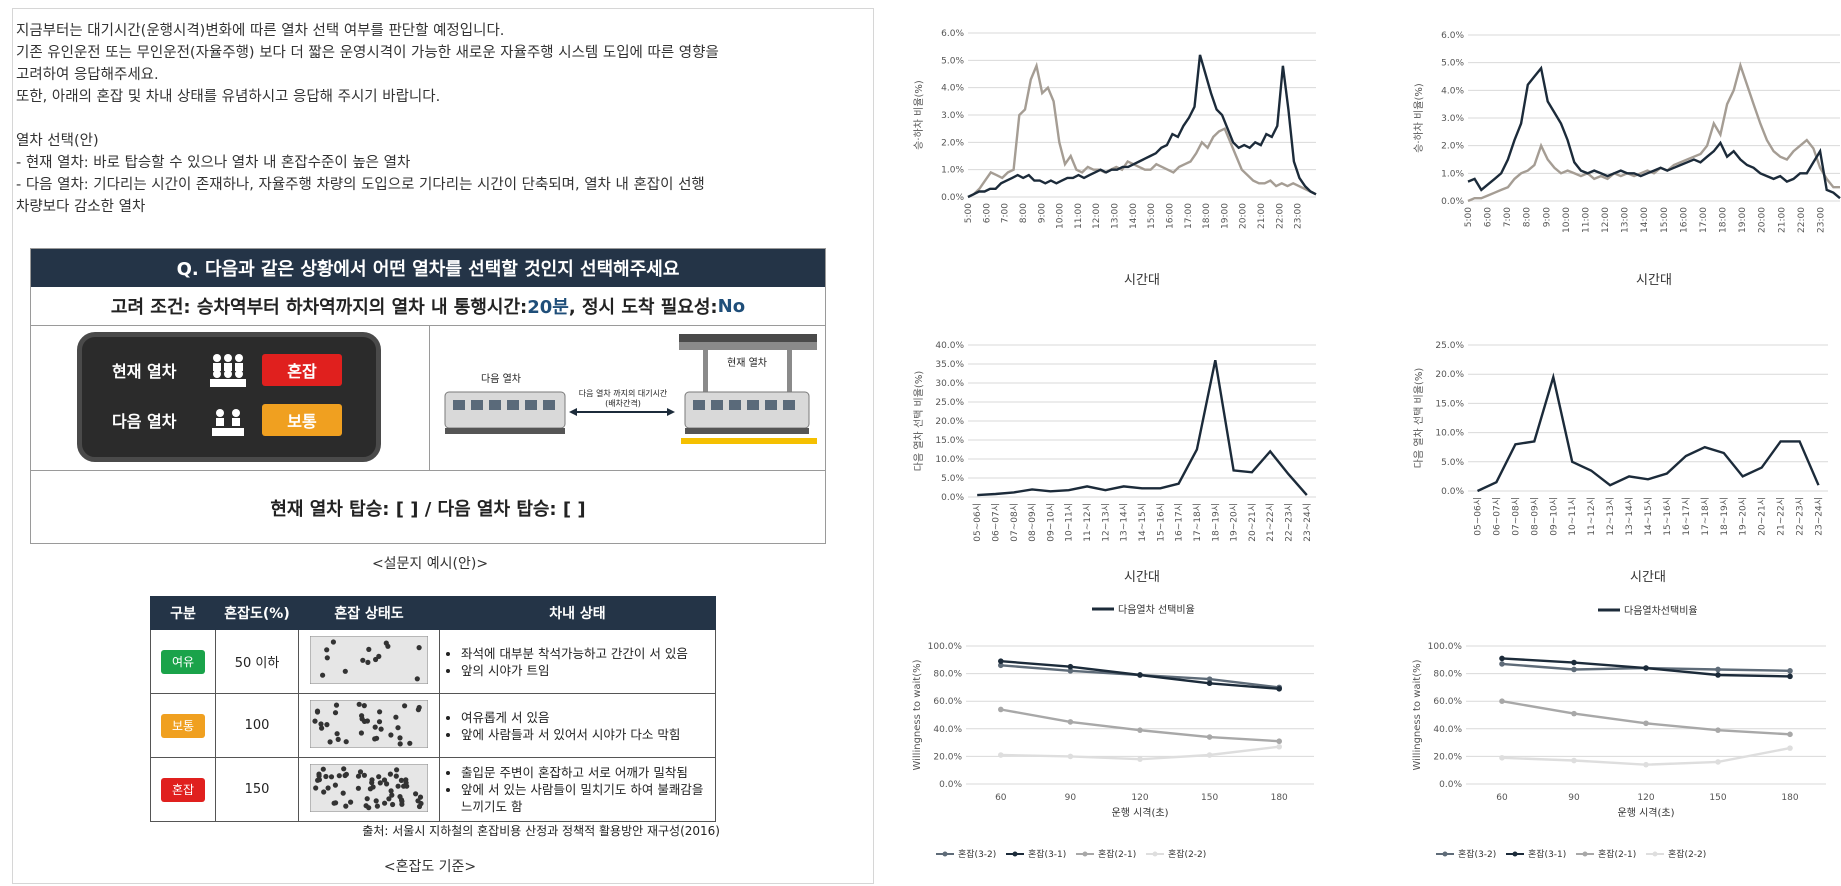 The image size is (1841, 886). Describe the element at coordinates (302, 420) in the screenshot. I see `next-train-state: 보통` at that location.